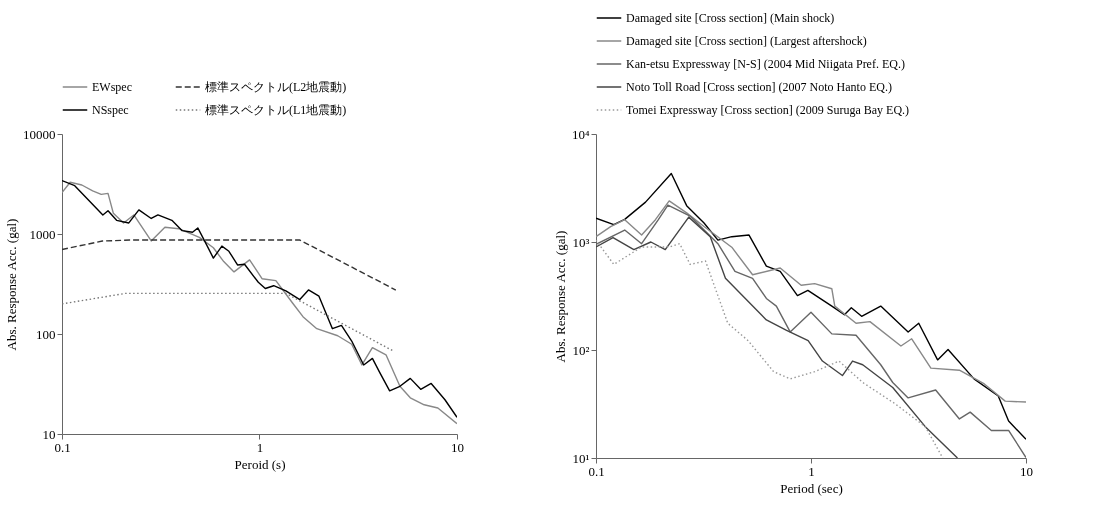 The image size is (1105, 521). I want to click on x-axis-title: Period (sec), so click(811, 488).